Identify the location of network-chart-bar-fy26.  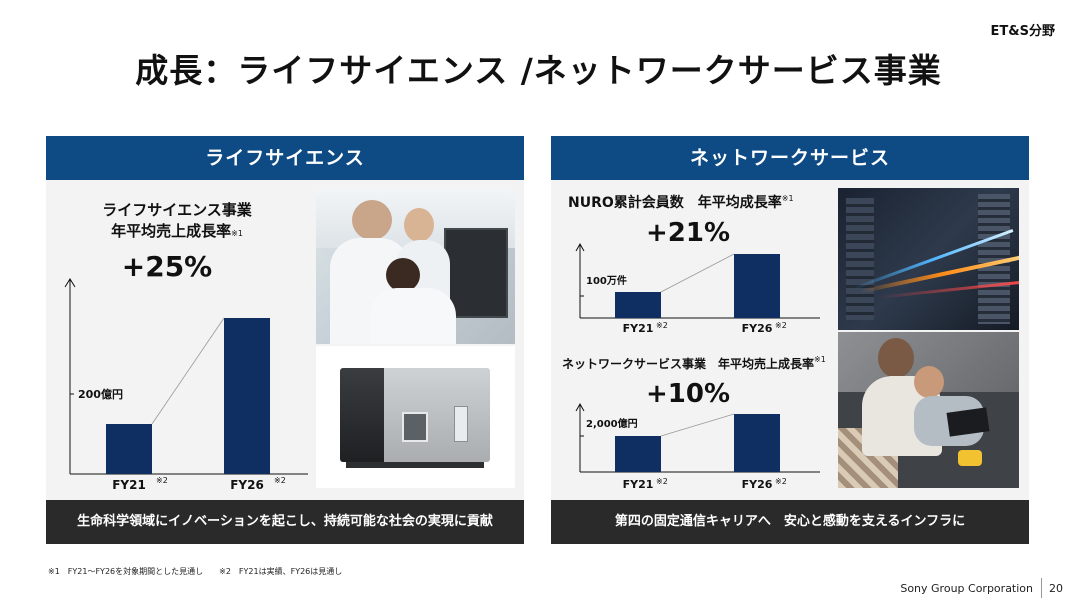
(757, 443).